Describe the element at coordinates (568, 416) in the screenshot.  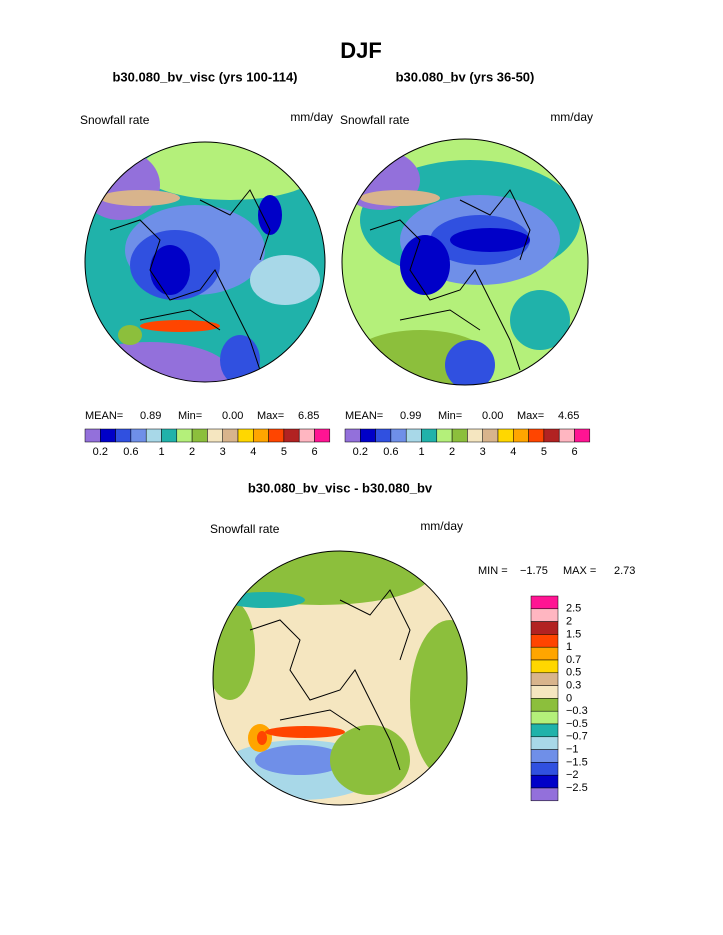
I see `stat-text: 4.65` at that location.